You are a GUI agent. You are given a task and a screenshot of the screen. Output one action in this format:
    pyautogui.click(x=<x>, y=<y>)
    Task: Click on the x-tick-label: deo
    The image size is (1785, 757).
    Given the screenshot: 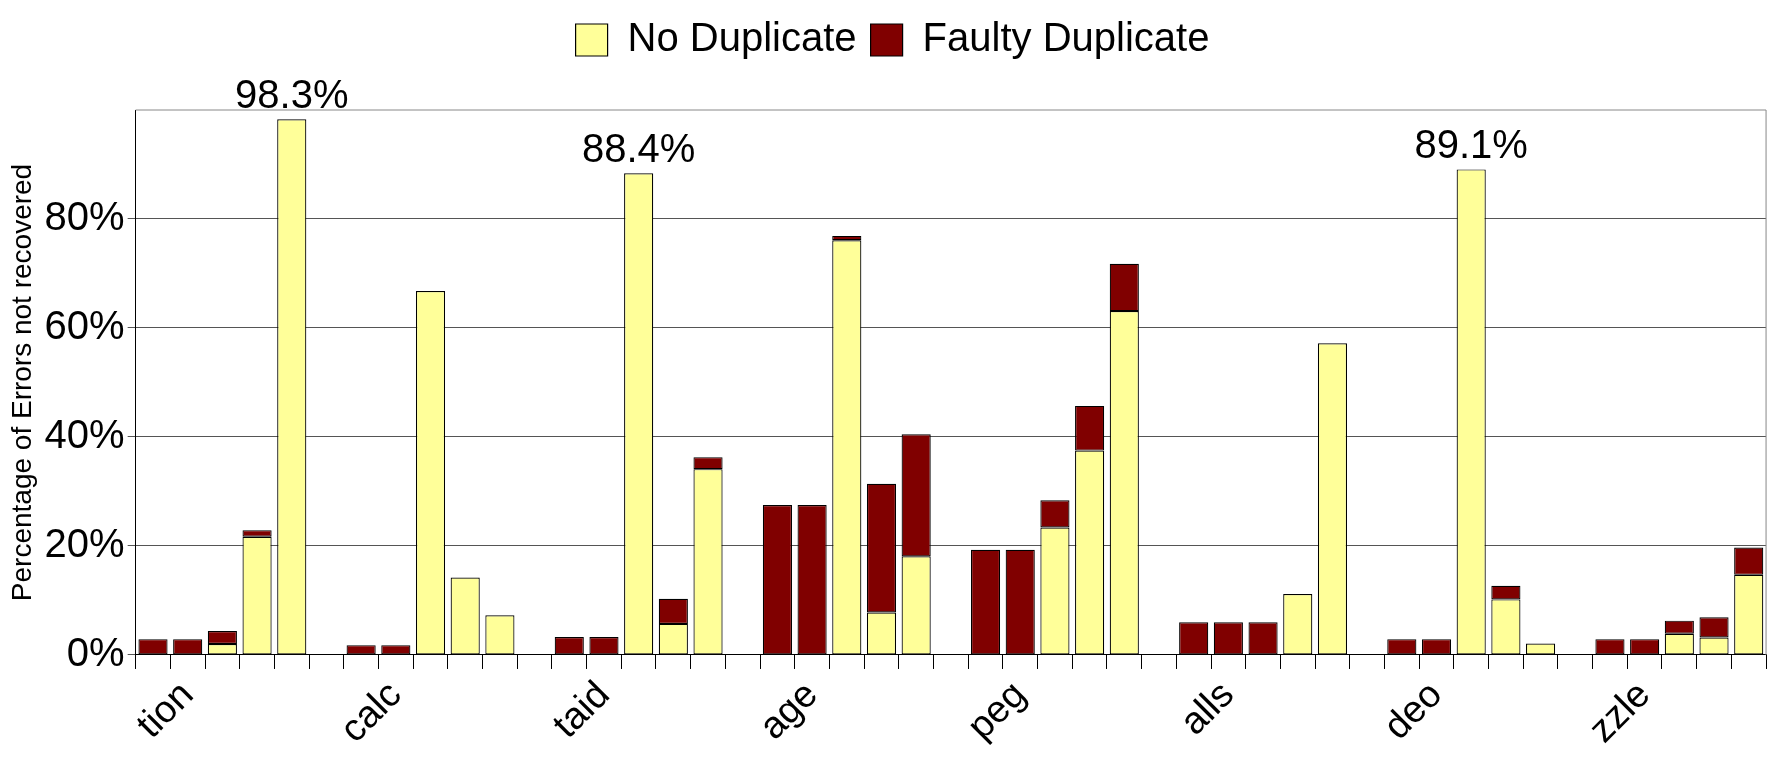 What is the action you would take?
    pyautogui.click(x=1412, y=709)
    